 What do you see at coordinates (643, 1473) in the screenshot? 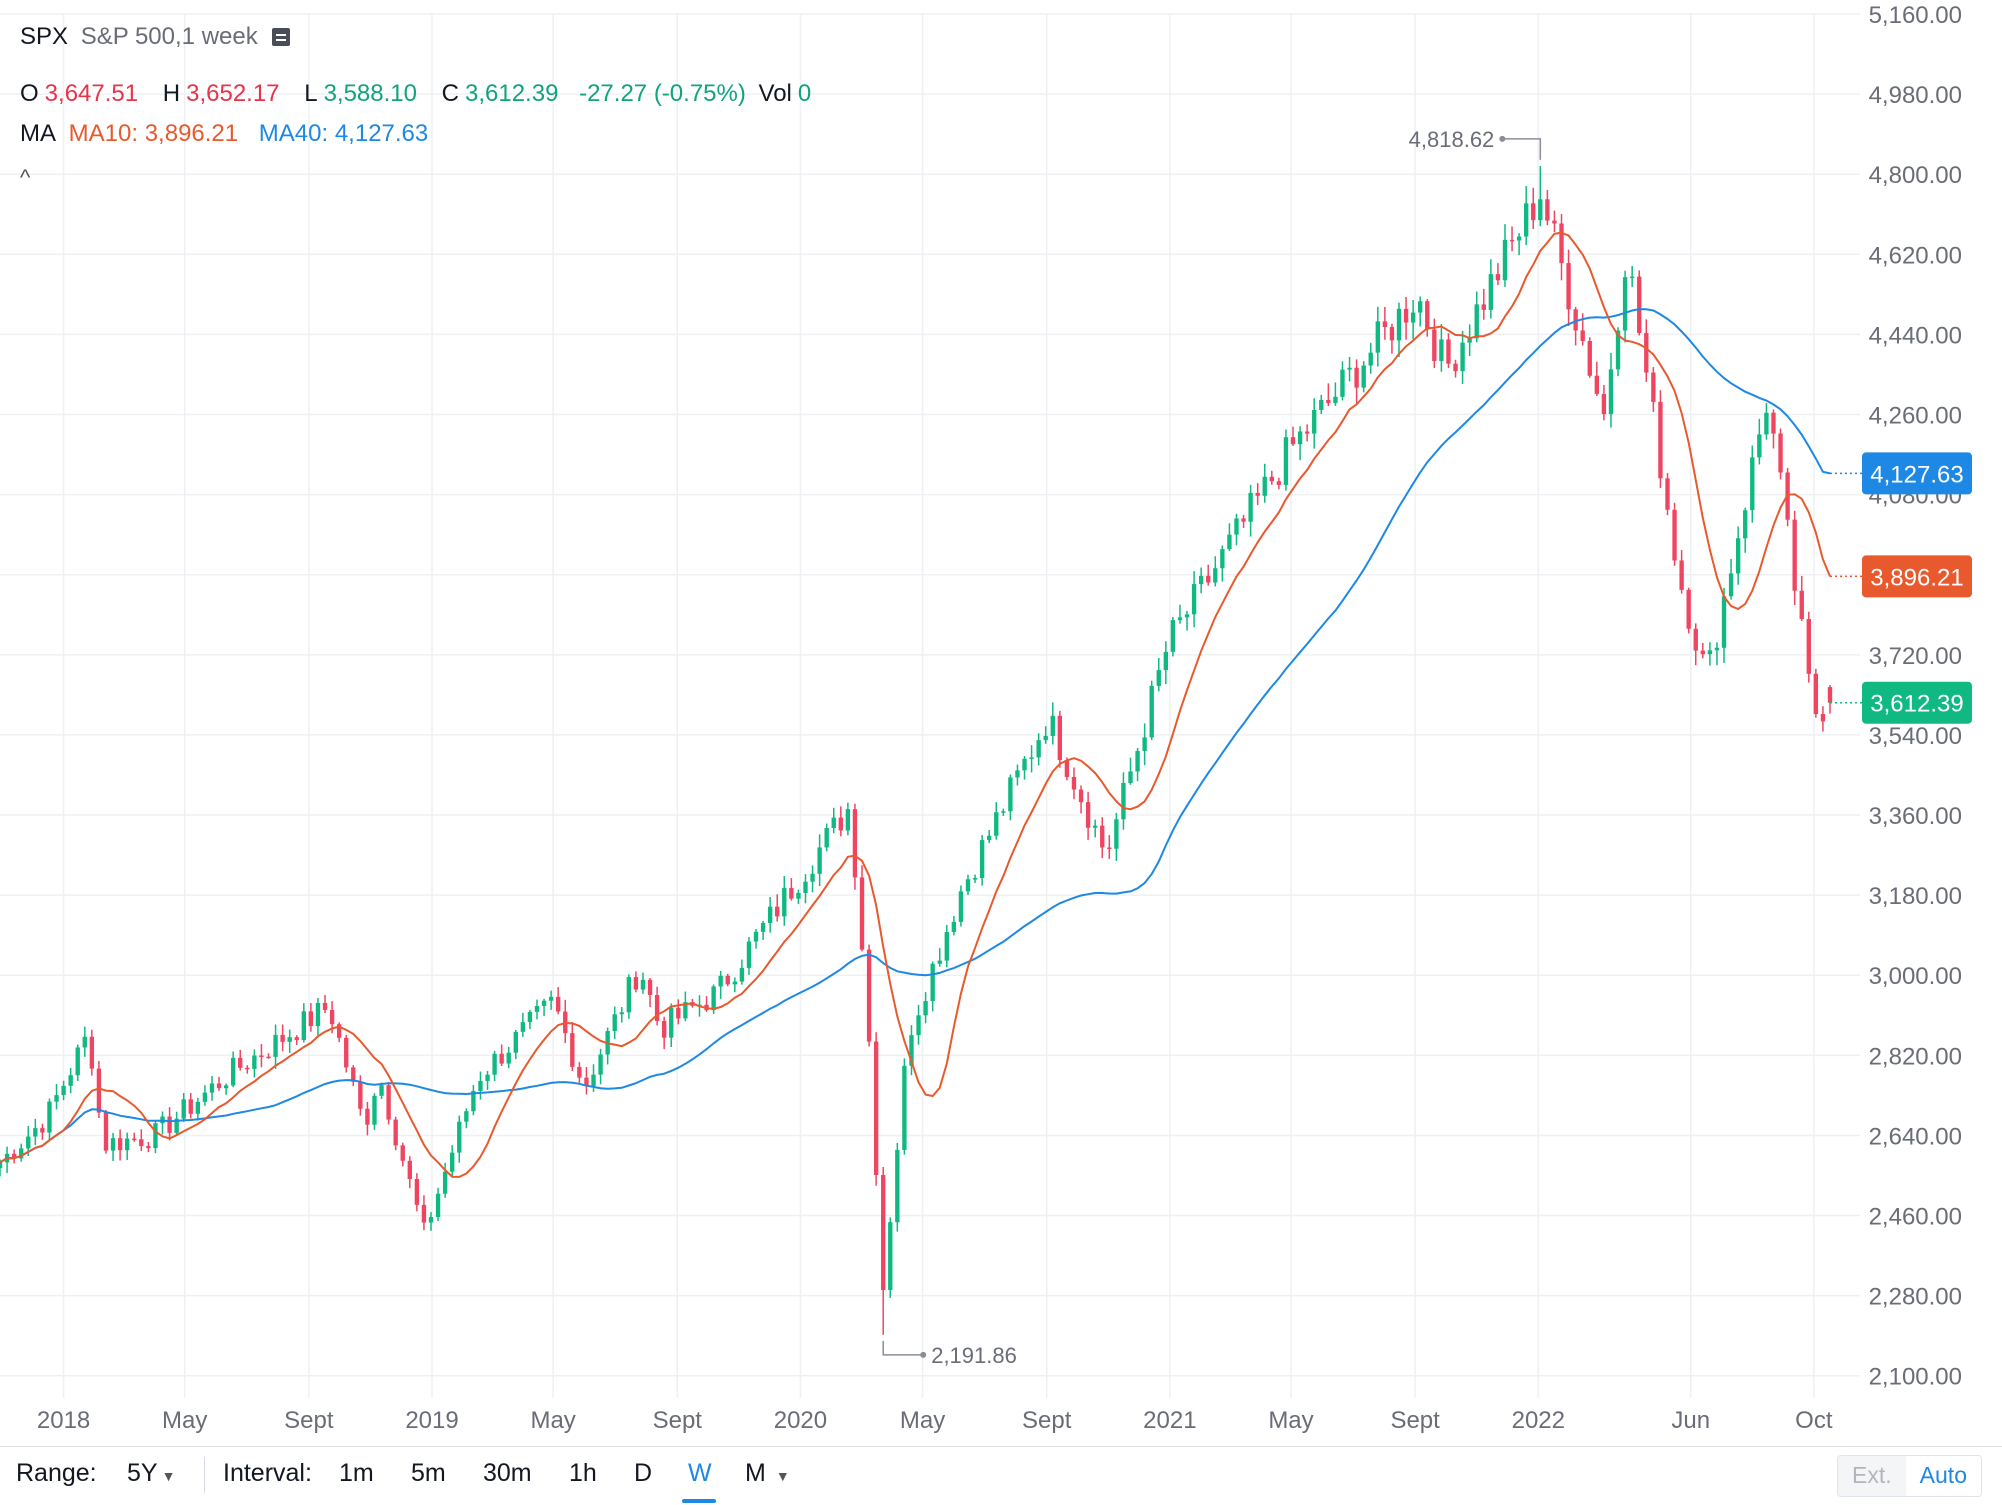
I see `interval-d: D` at bounding box center [643, 1473].